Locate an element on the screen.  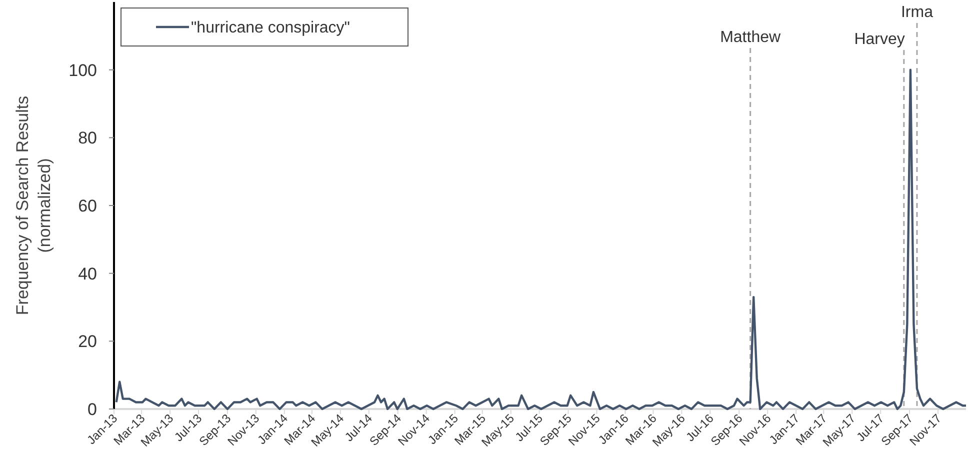
y-tick-label: 100 is located at coordinates (82, 70).